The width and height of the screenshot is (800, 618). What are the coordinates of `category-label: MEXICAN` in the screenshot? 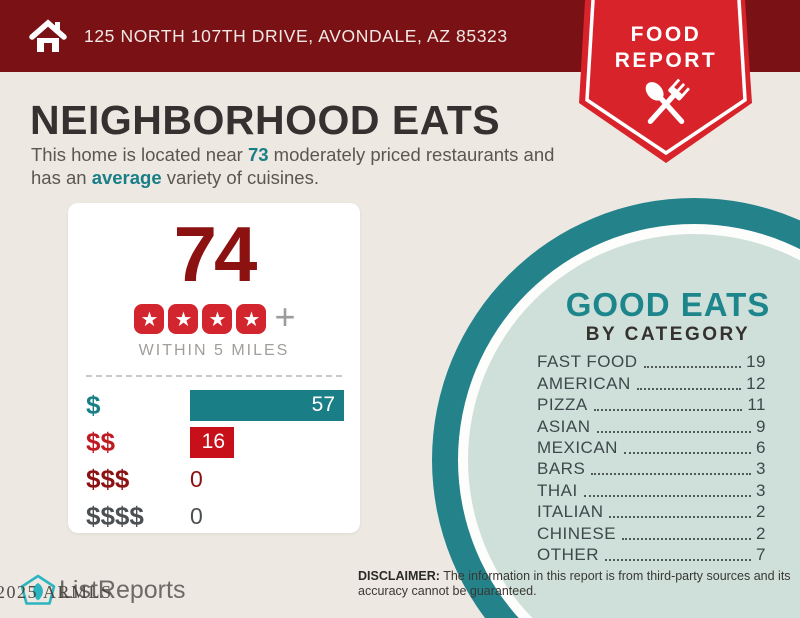 It's located at (577, 447).